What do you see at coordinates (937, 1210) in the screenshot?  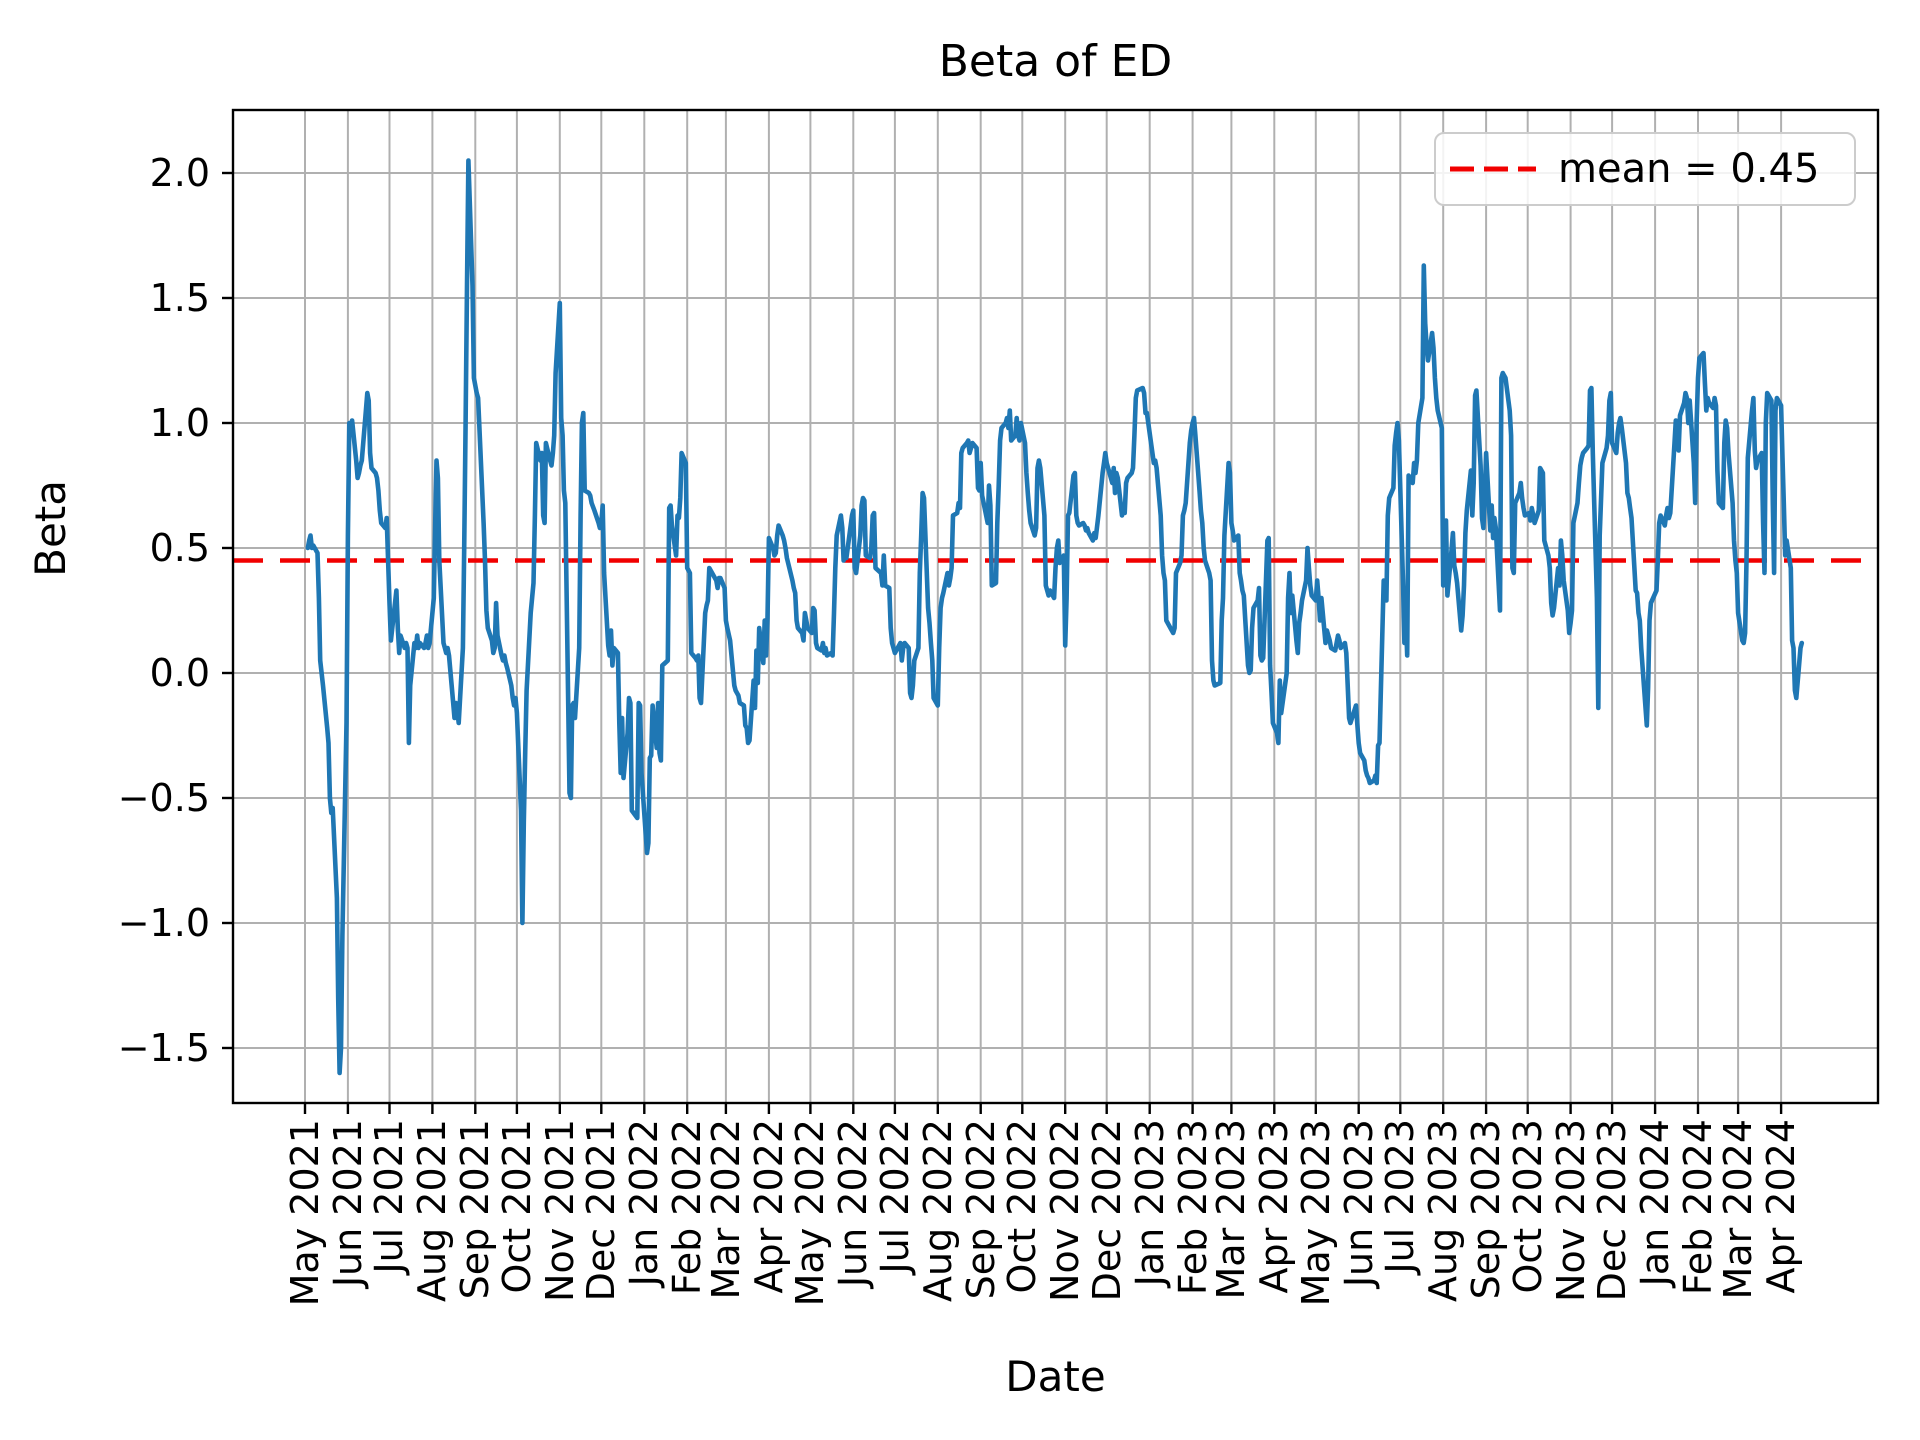 I see `x-tick-label: Aug 2022` at bounding box center [937, 1210].